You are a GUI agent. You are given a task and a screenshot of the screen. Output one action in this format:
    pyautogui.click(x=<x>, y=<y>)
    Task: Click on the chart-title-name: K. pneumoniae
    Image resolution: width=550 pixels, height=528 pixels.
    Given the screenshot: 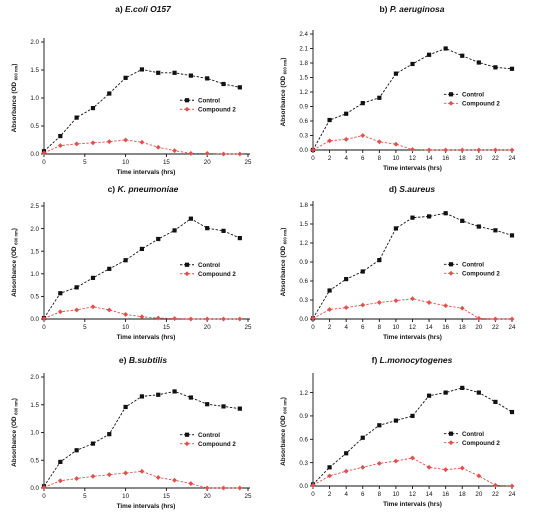 What is the action you would take?
    pyautogui.click(x=147, y=189)
    